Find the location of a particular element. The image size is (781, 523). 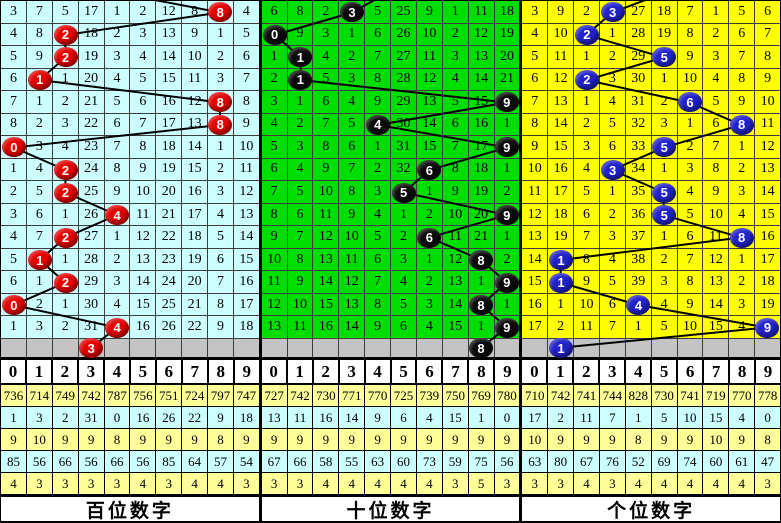

draw-ball: 4 is located at coordinates (117, 327).